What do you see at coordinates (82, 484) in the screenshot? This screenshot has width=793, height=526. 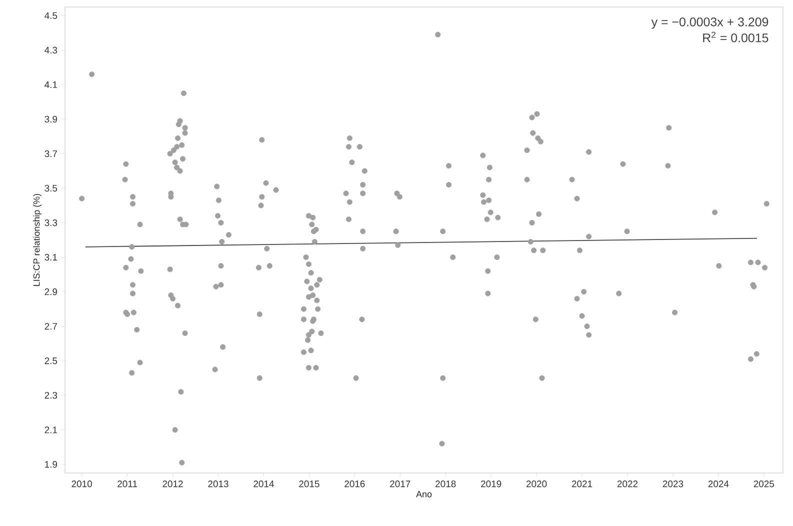 I see `x-tick-label: 2010` at bounding box center [82, 484].